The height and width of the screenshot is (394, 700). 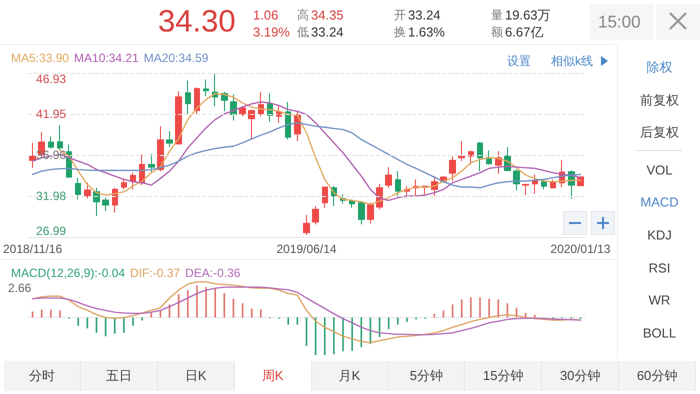 What do you see at coordinates (327, 15) in the screenshot?
I see `text: 34.35` at bounding box center [327, 15].